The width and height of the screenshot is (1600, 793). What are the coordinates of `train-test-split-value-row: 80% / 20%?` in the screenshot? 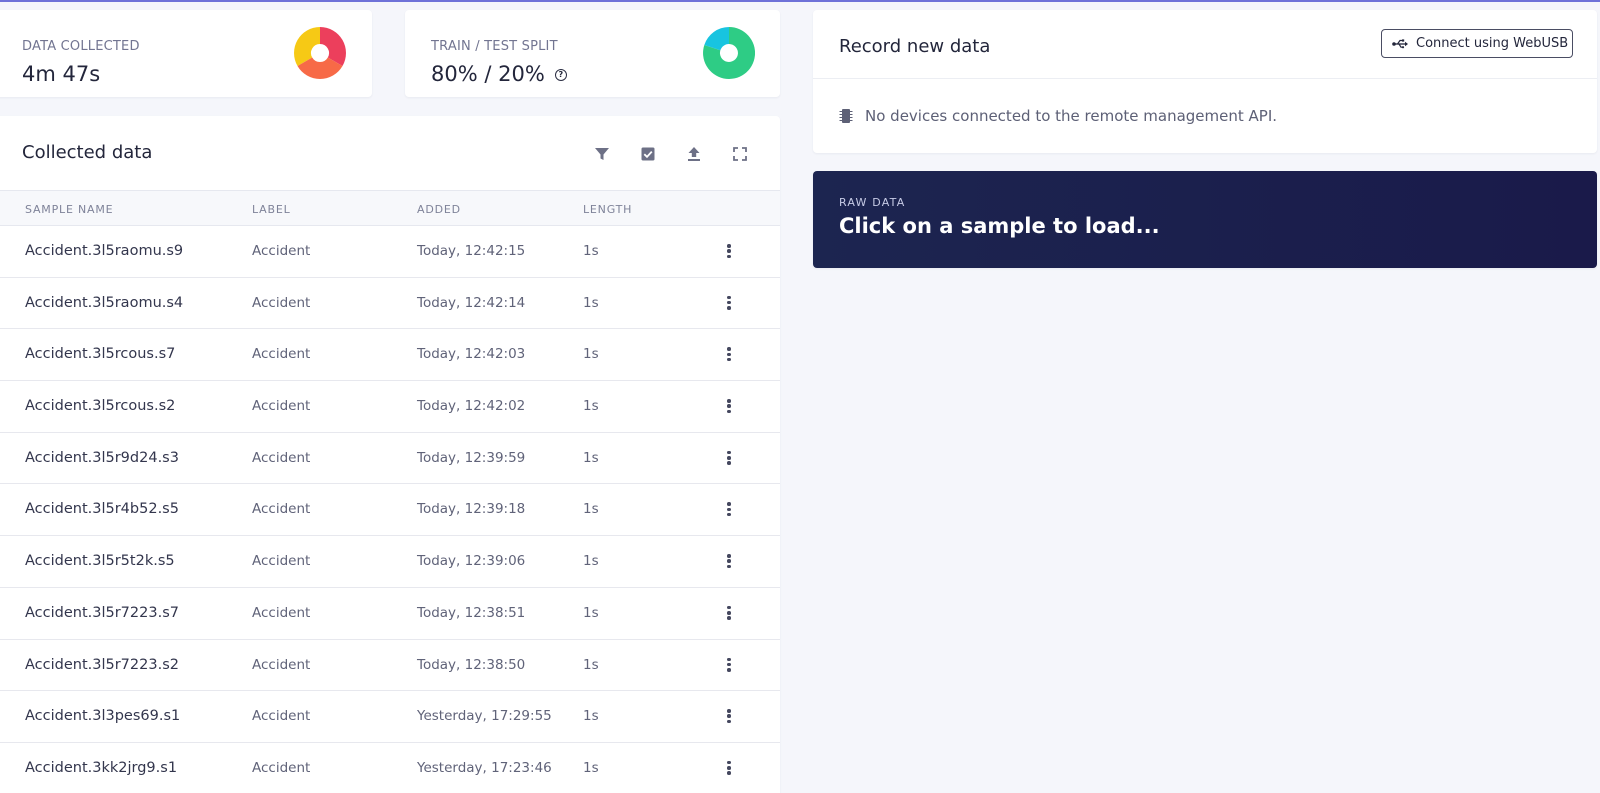 It's located at (499, 74).